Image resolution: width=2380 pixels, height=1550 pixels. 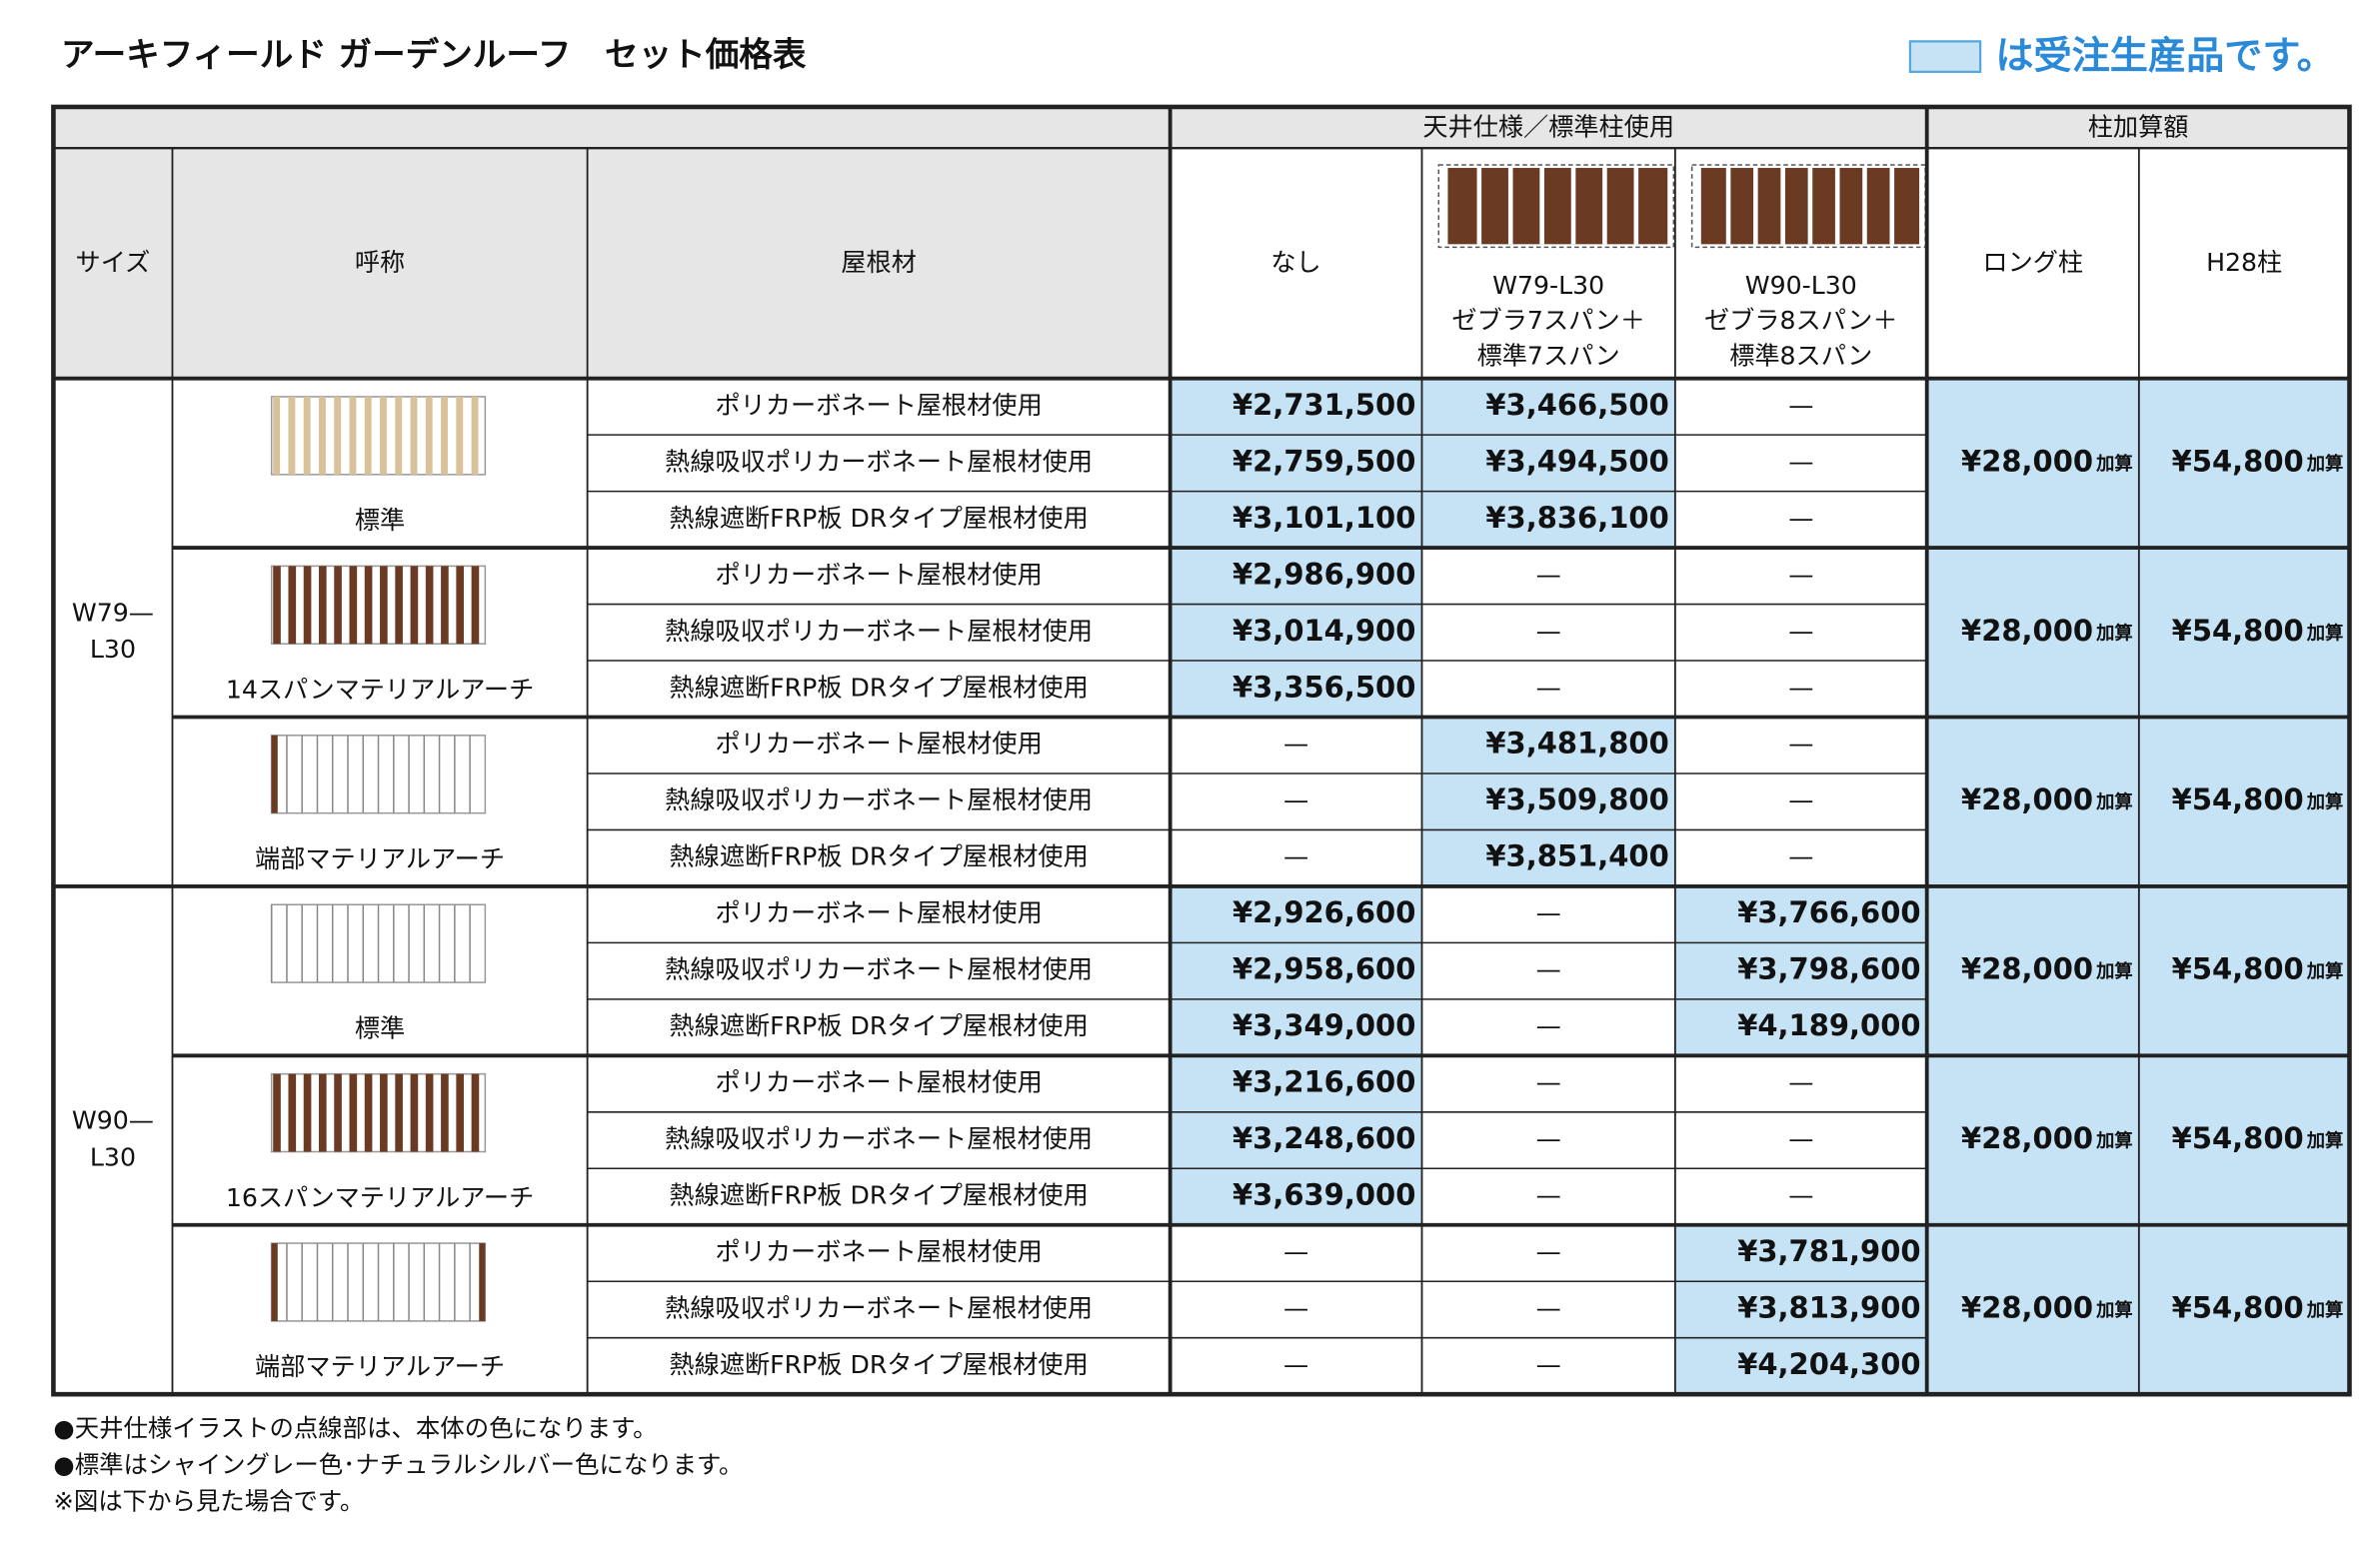 What do you see at coordinates (1828, 1025) in the screenshot?
I see `price: ¥4,189,000` at bounding box center [1828, 1025].